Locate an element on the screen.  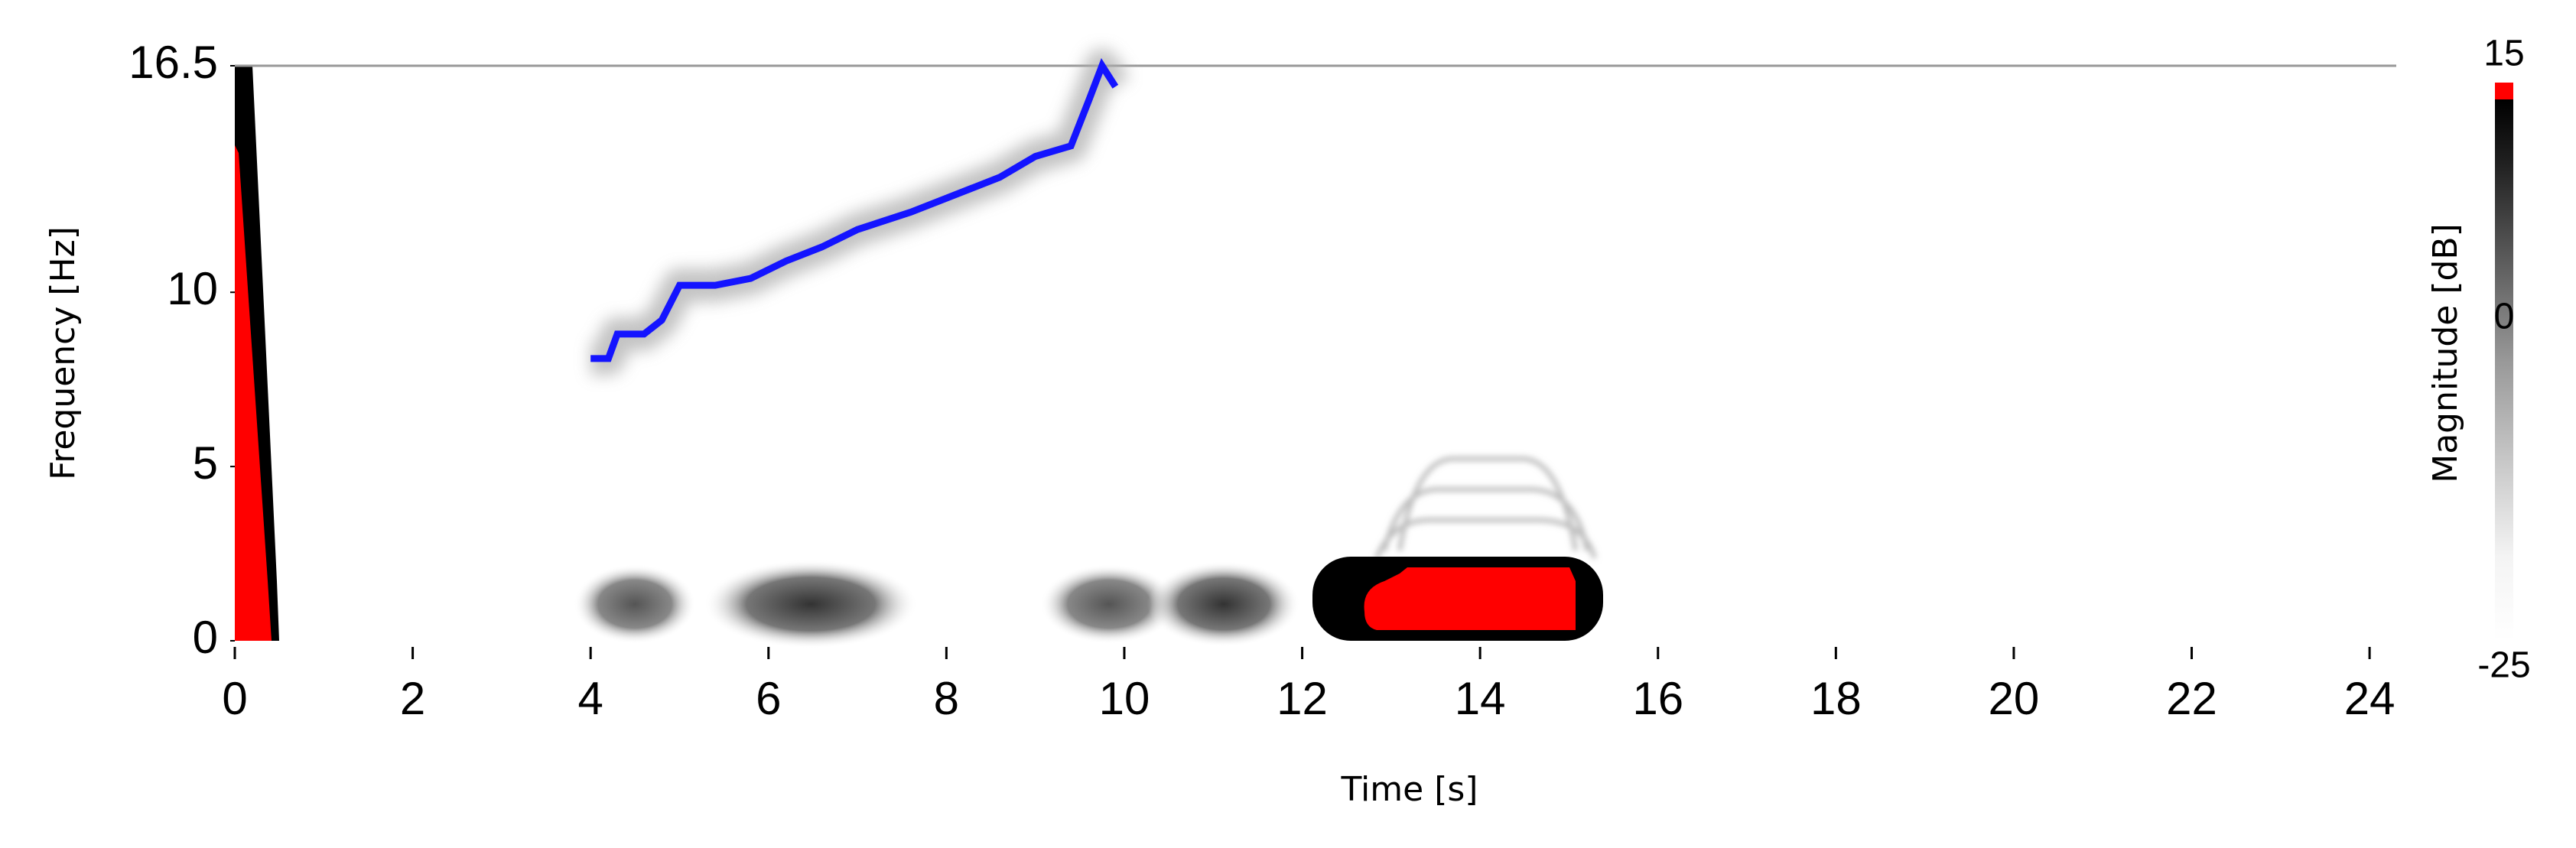
x-tick-label: 4 is located at coordinates (590, 698).